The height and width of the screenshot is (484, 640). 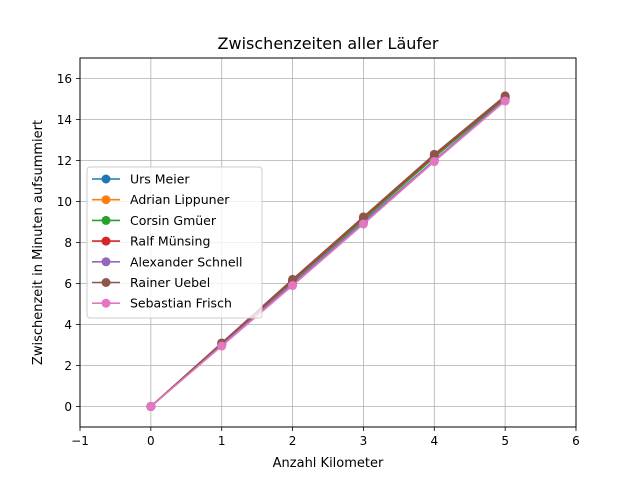 What do you see at coordinates (293, 441) in the screenshot?
I see `x-tick-label: 2` at bounding box center [293, 441].